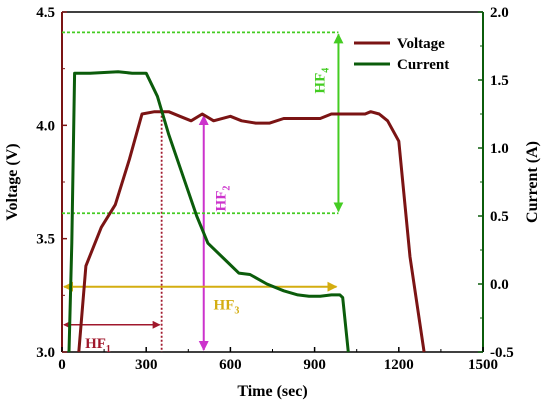 The height and width of the screenshot is (405, 550). I want to click on y-right-axis-title: Current (A), so click(532, 182).